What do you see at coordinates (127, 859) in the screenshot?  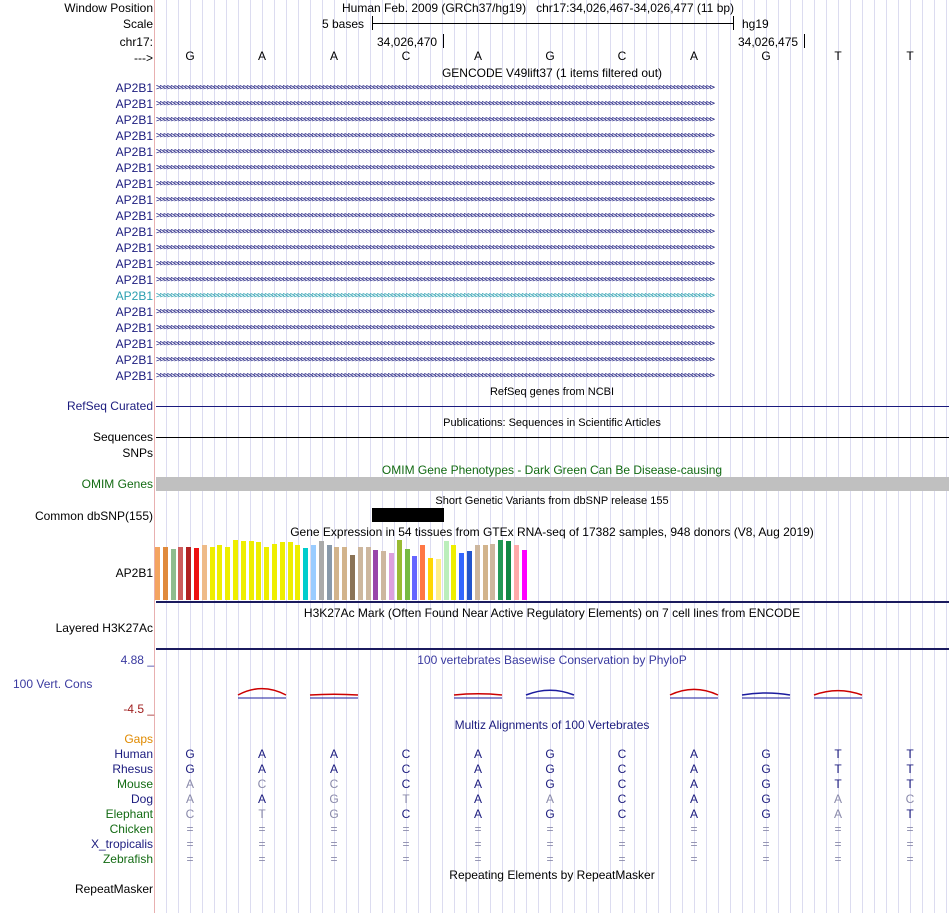 I see `species-label: Zebrafish` at bounding box center [127, 859].